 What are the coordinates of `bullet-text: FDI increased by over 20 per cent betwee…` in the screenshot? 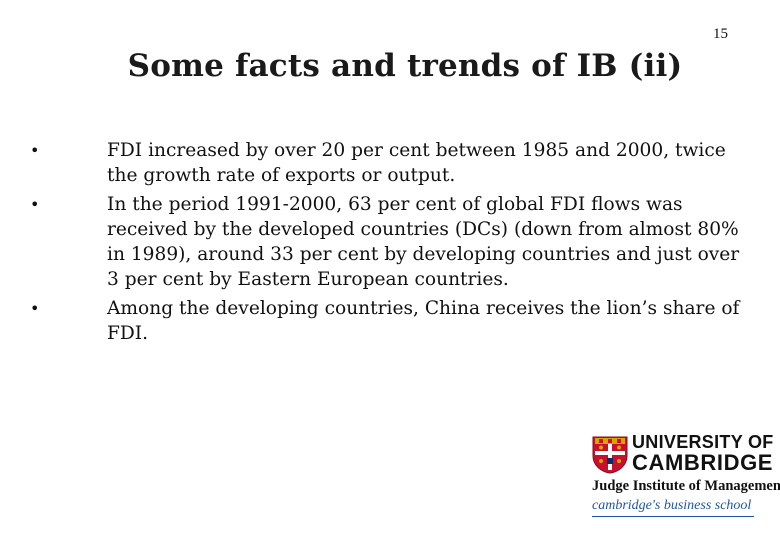 It's located at (416, 163).